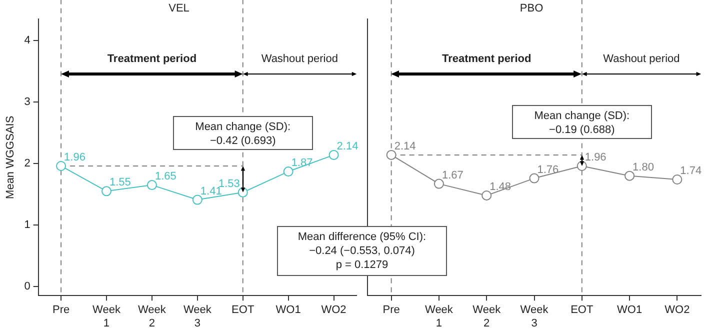  What do you see at coordinates (453, 175) in the screenshot?
I see `data-label: 1.67` at bounding box center [453, 175].